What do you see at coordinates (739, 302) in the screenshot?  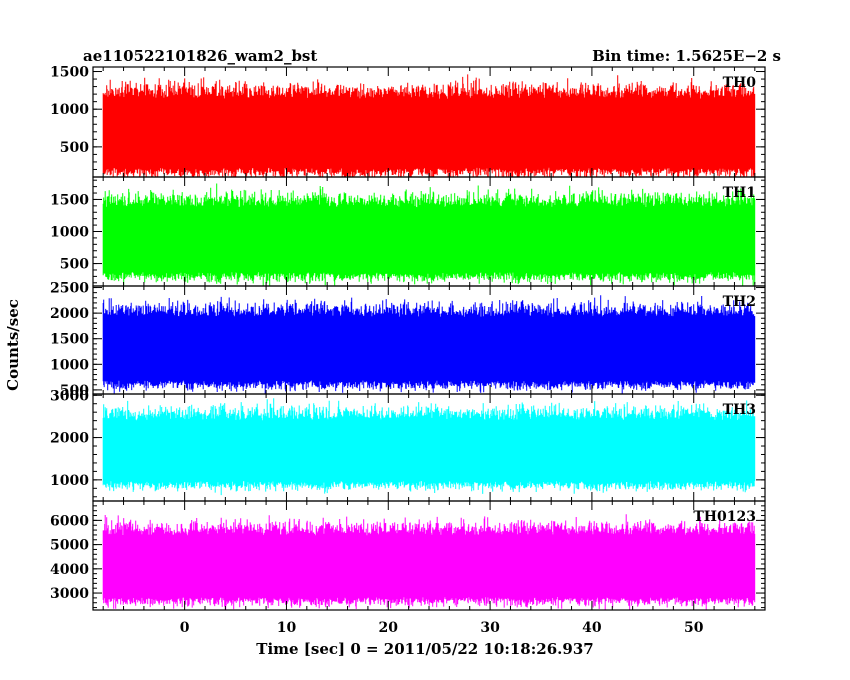 I see `panel-label-th2: TH2` at bounding box center [739, 302].